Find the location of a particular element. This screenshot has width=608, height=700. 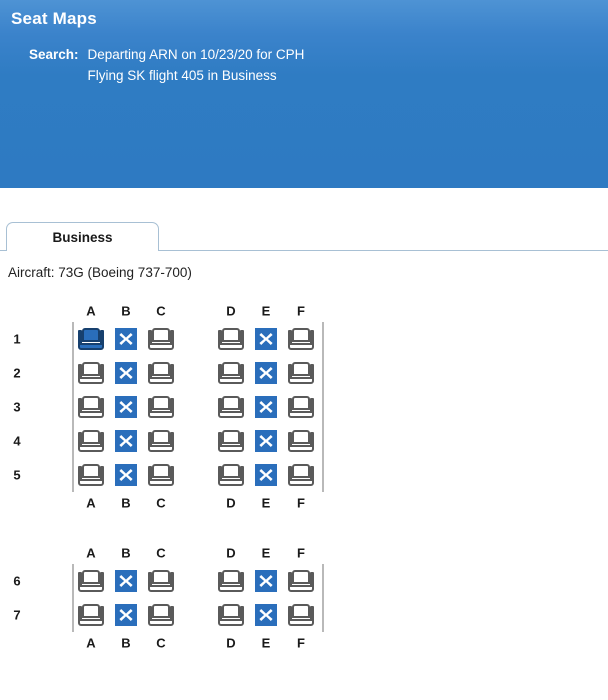

column-letter-B: B is located at coordinates (126, 553).